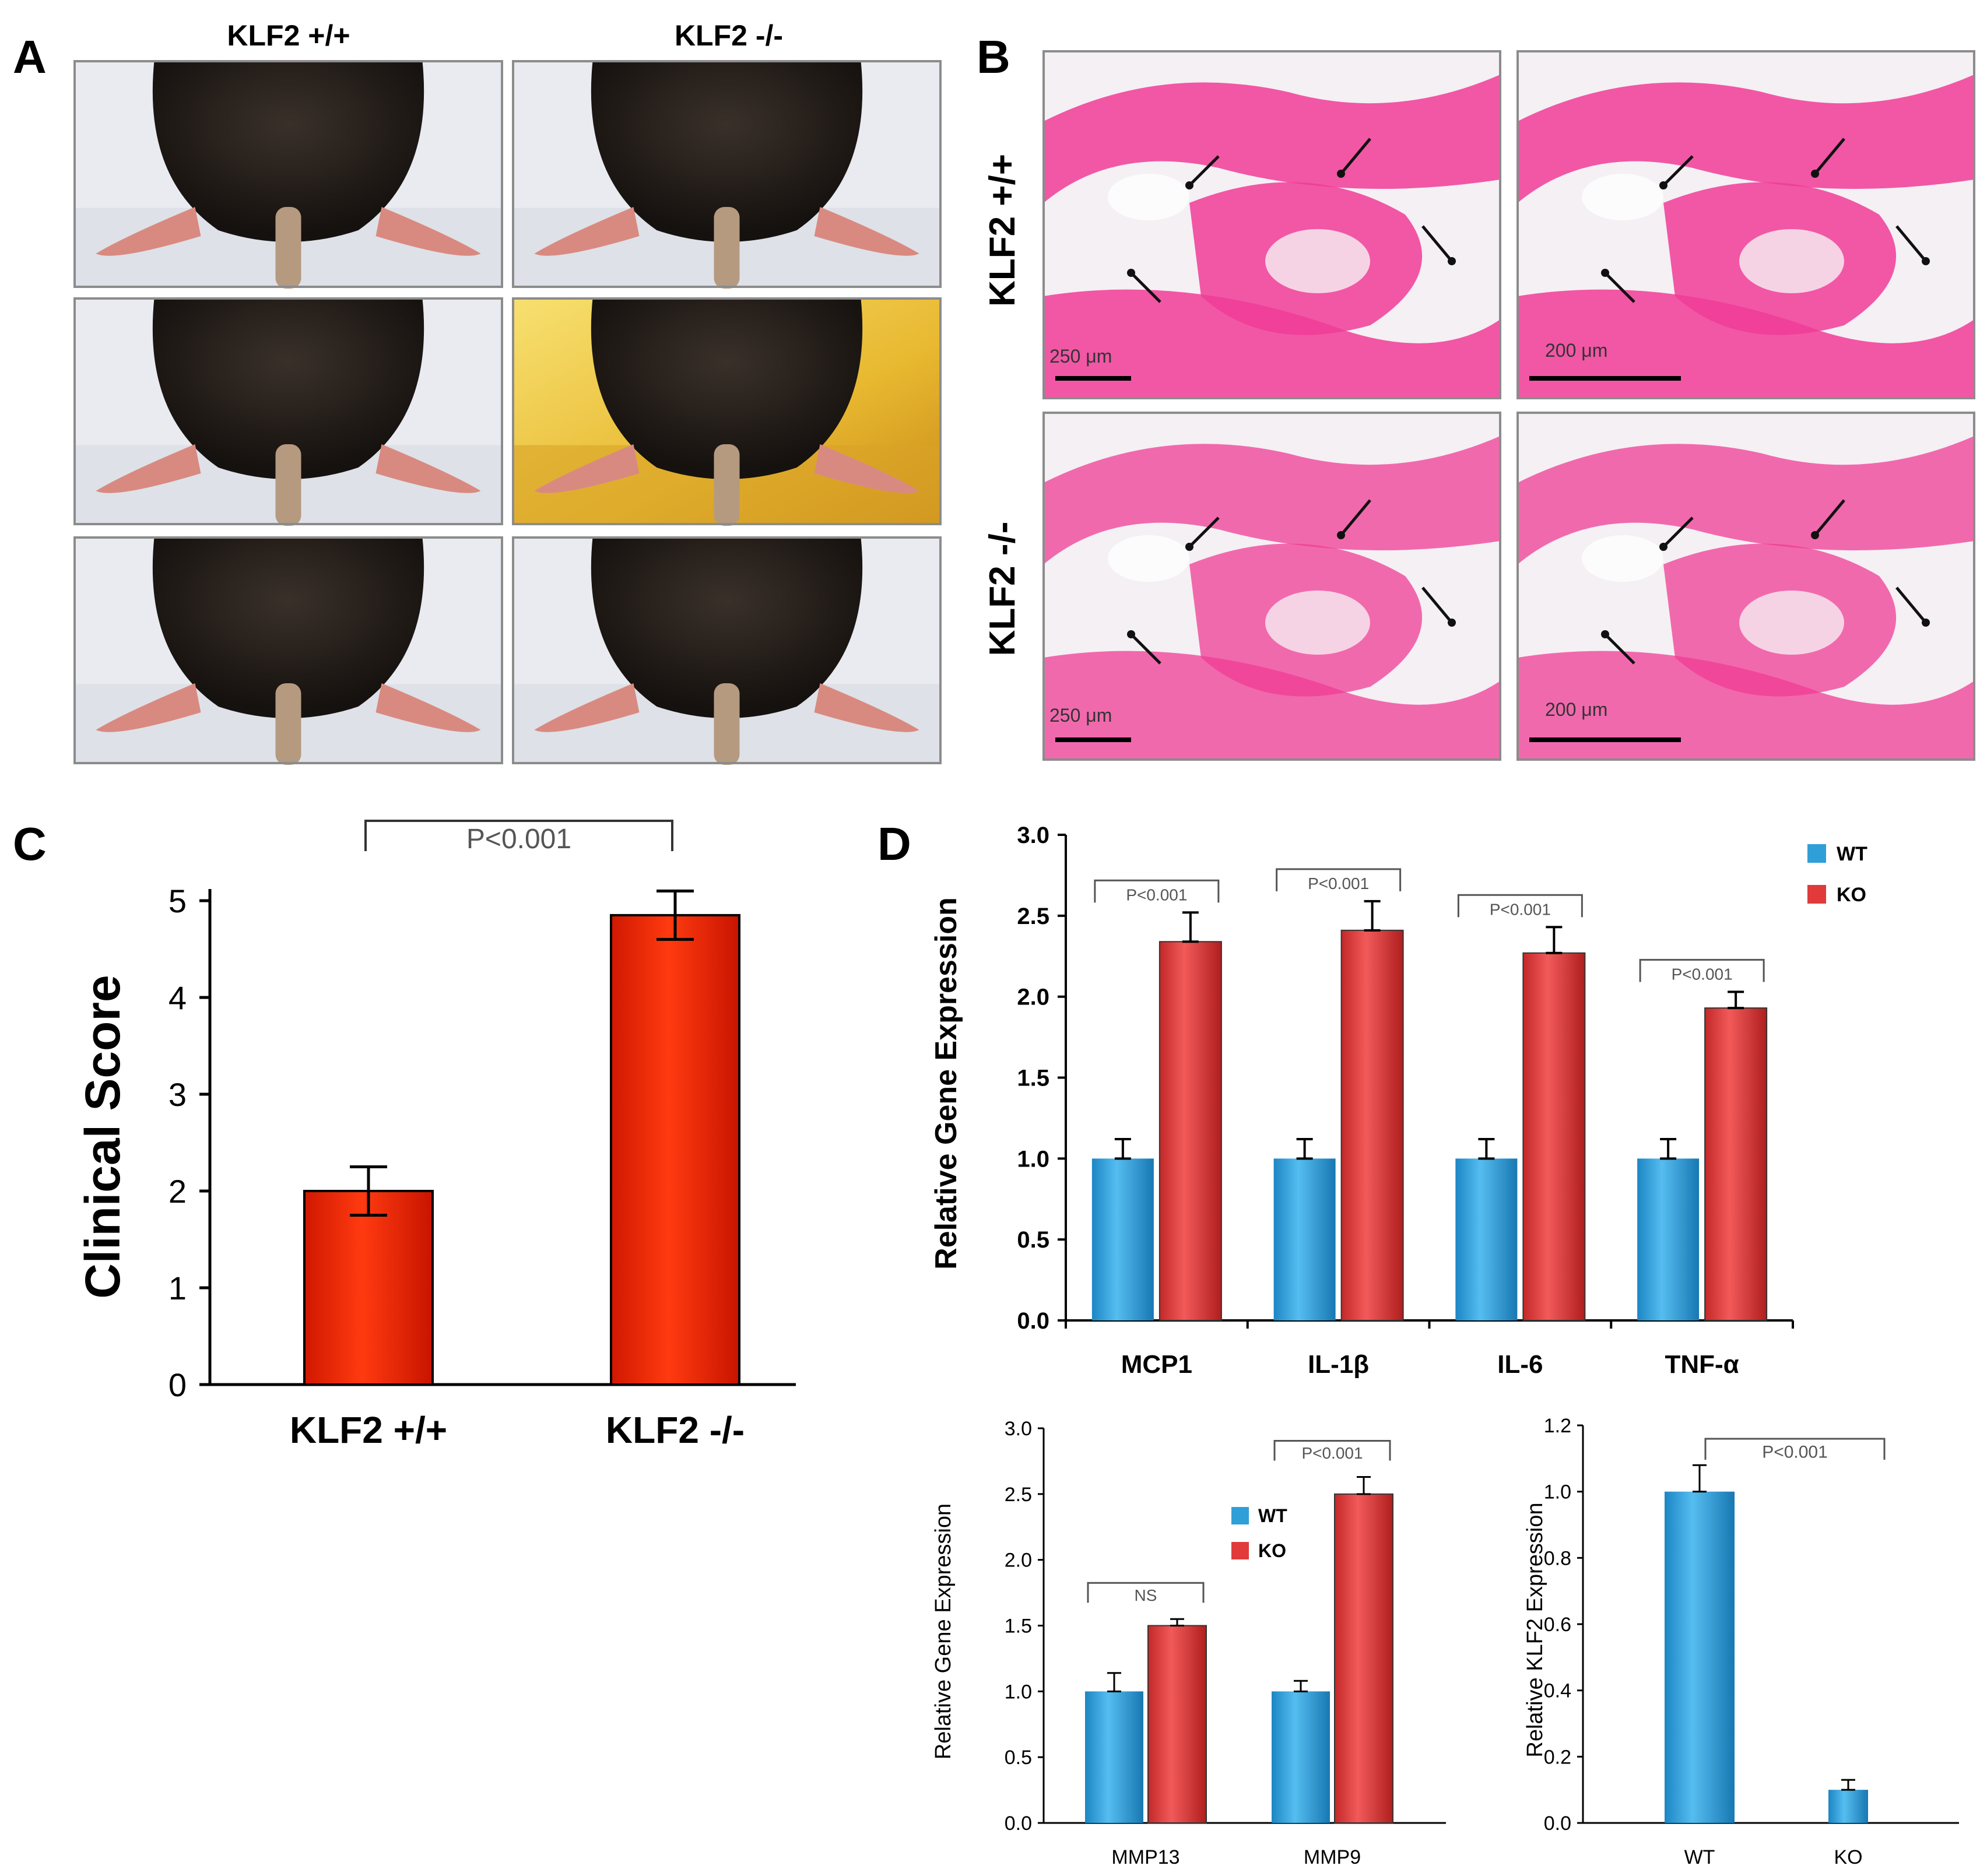  I want to click on panel-a-col-wt: KLF2 +/+, so click(288, 35).